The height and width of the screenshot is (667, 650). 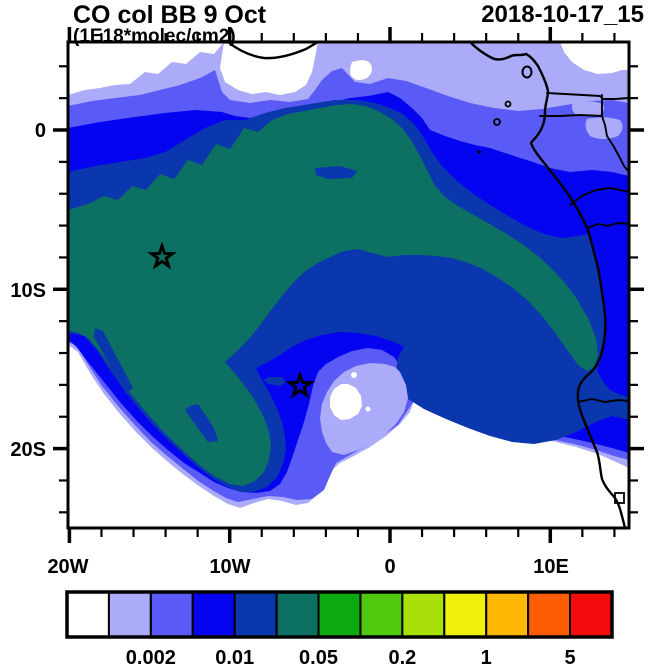 I want to click on island-large, so click(x=527, y=72).